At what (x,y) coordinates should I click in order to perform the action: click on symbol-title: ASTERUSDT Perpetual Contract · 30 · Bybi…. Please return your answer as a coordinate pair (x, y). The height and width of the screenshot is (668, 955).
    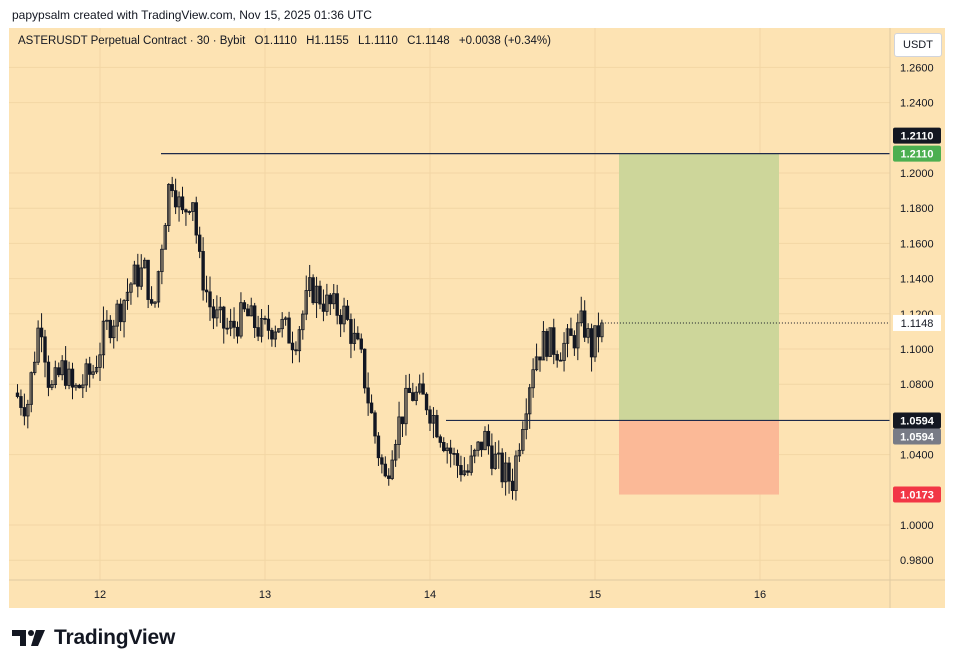
    Looking at the image, I should click on (132, 41).